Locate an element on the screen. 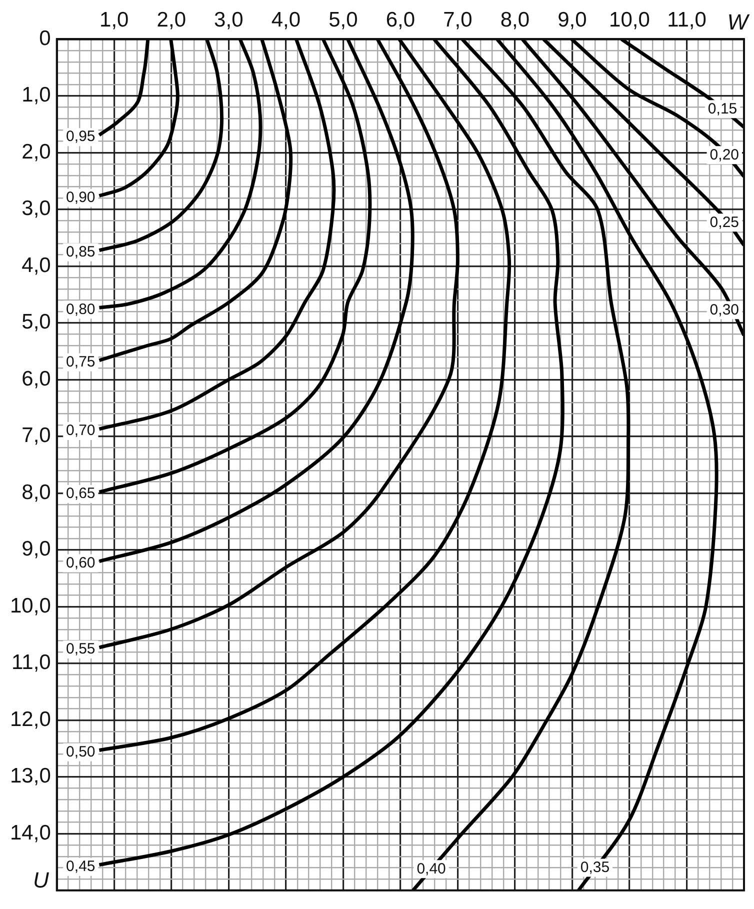 The height and width of the screenshot is (909, 754). series-label: 0,45 is located at coordinates (81, 867).